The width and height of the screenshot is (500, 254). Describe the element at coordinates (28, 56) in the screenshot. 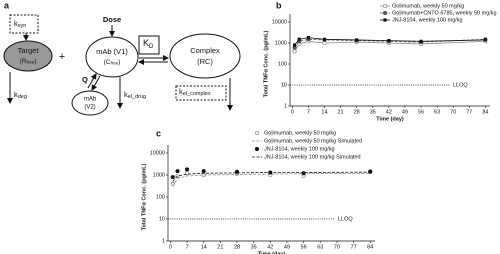

I see `target-node` at that location.